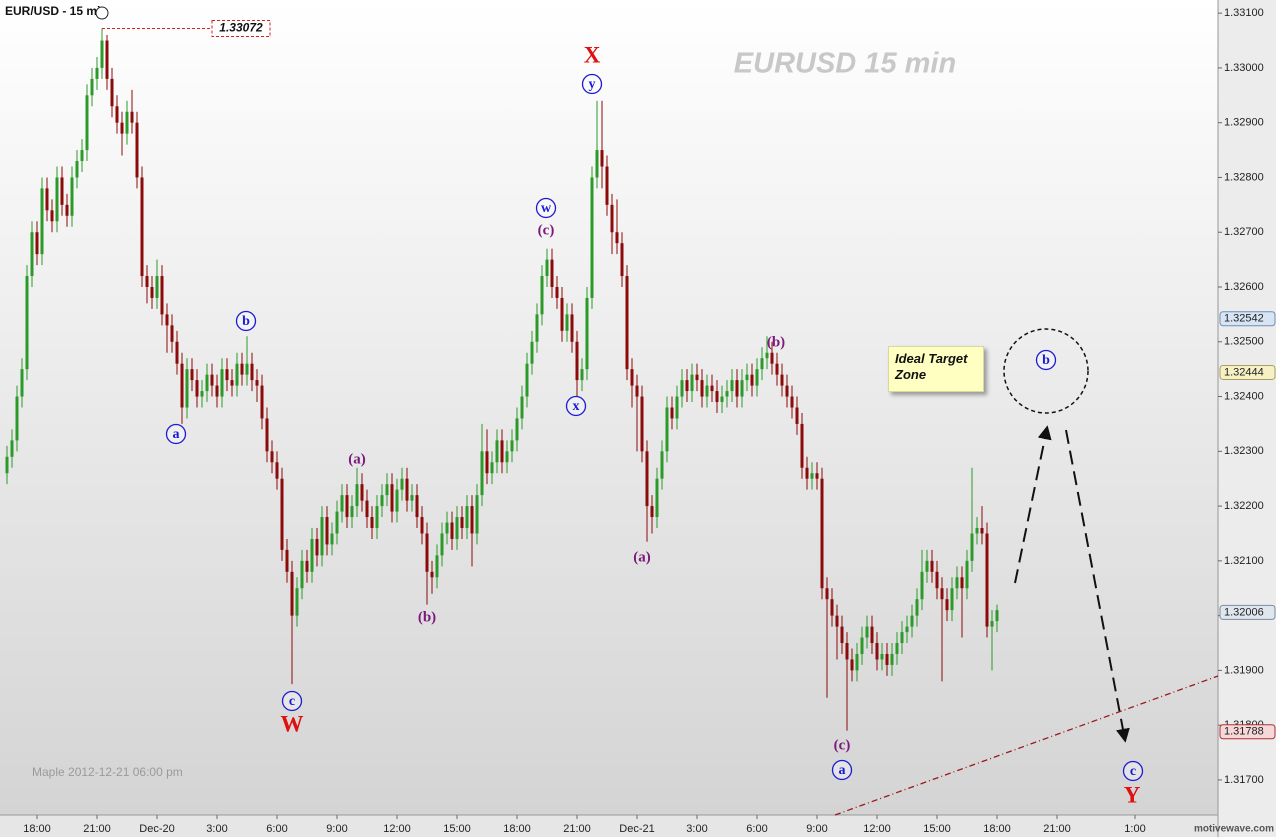 The width and height of the screenshot is (1276, 837). Describe the element at coordinates (642, 557) in the screenshot. I see `wave-label: (a)` at that location.